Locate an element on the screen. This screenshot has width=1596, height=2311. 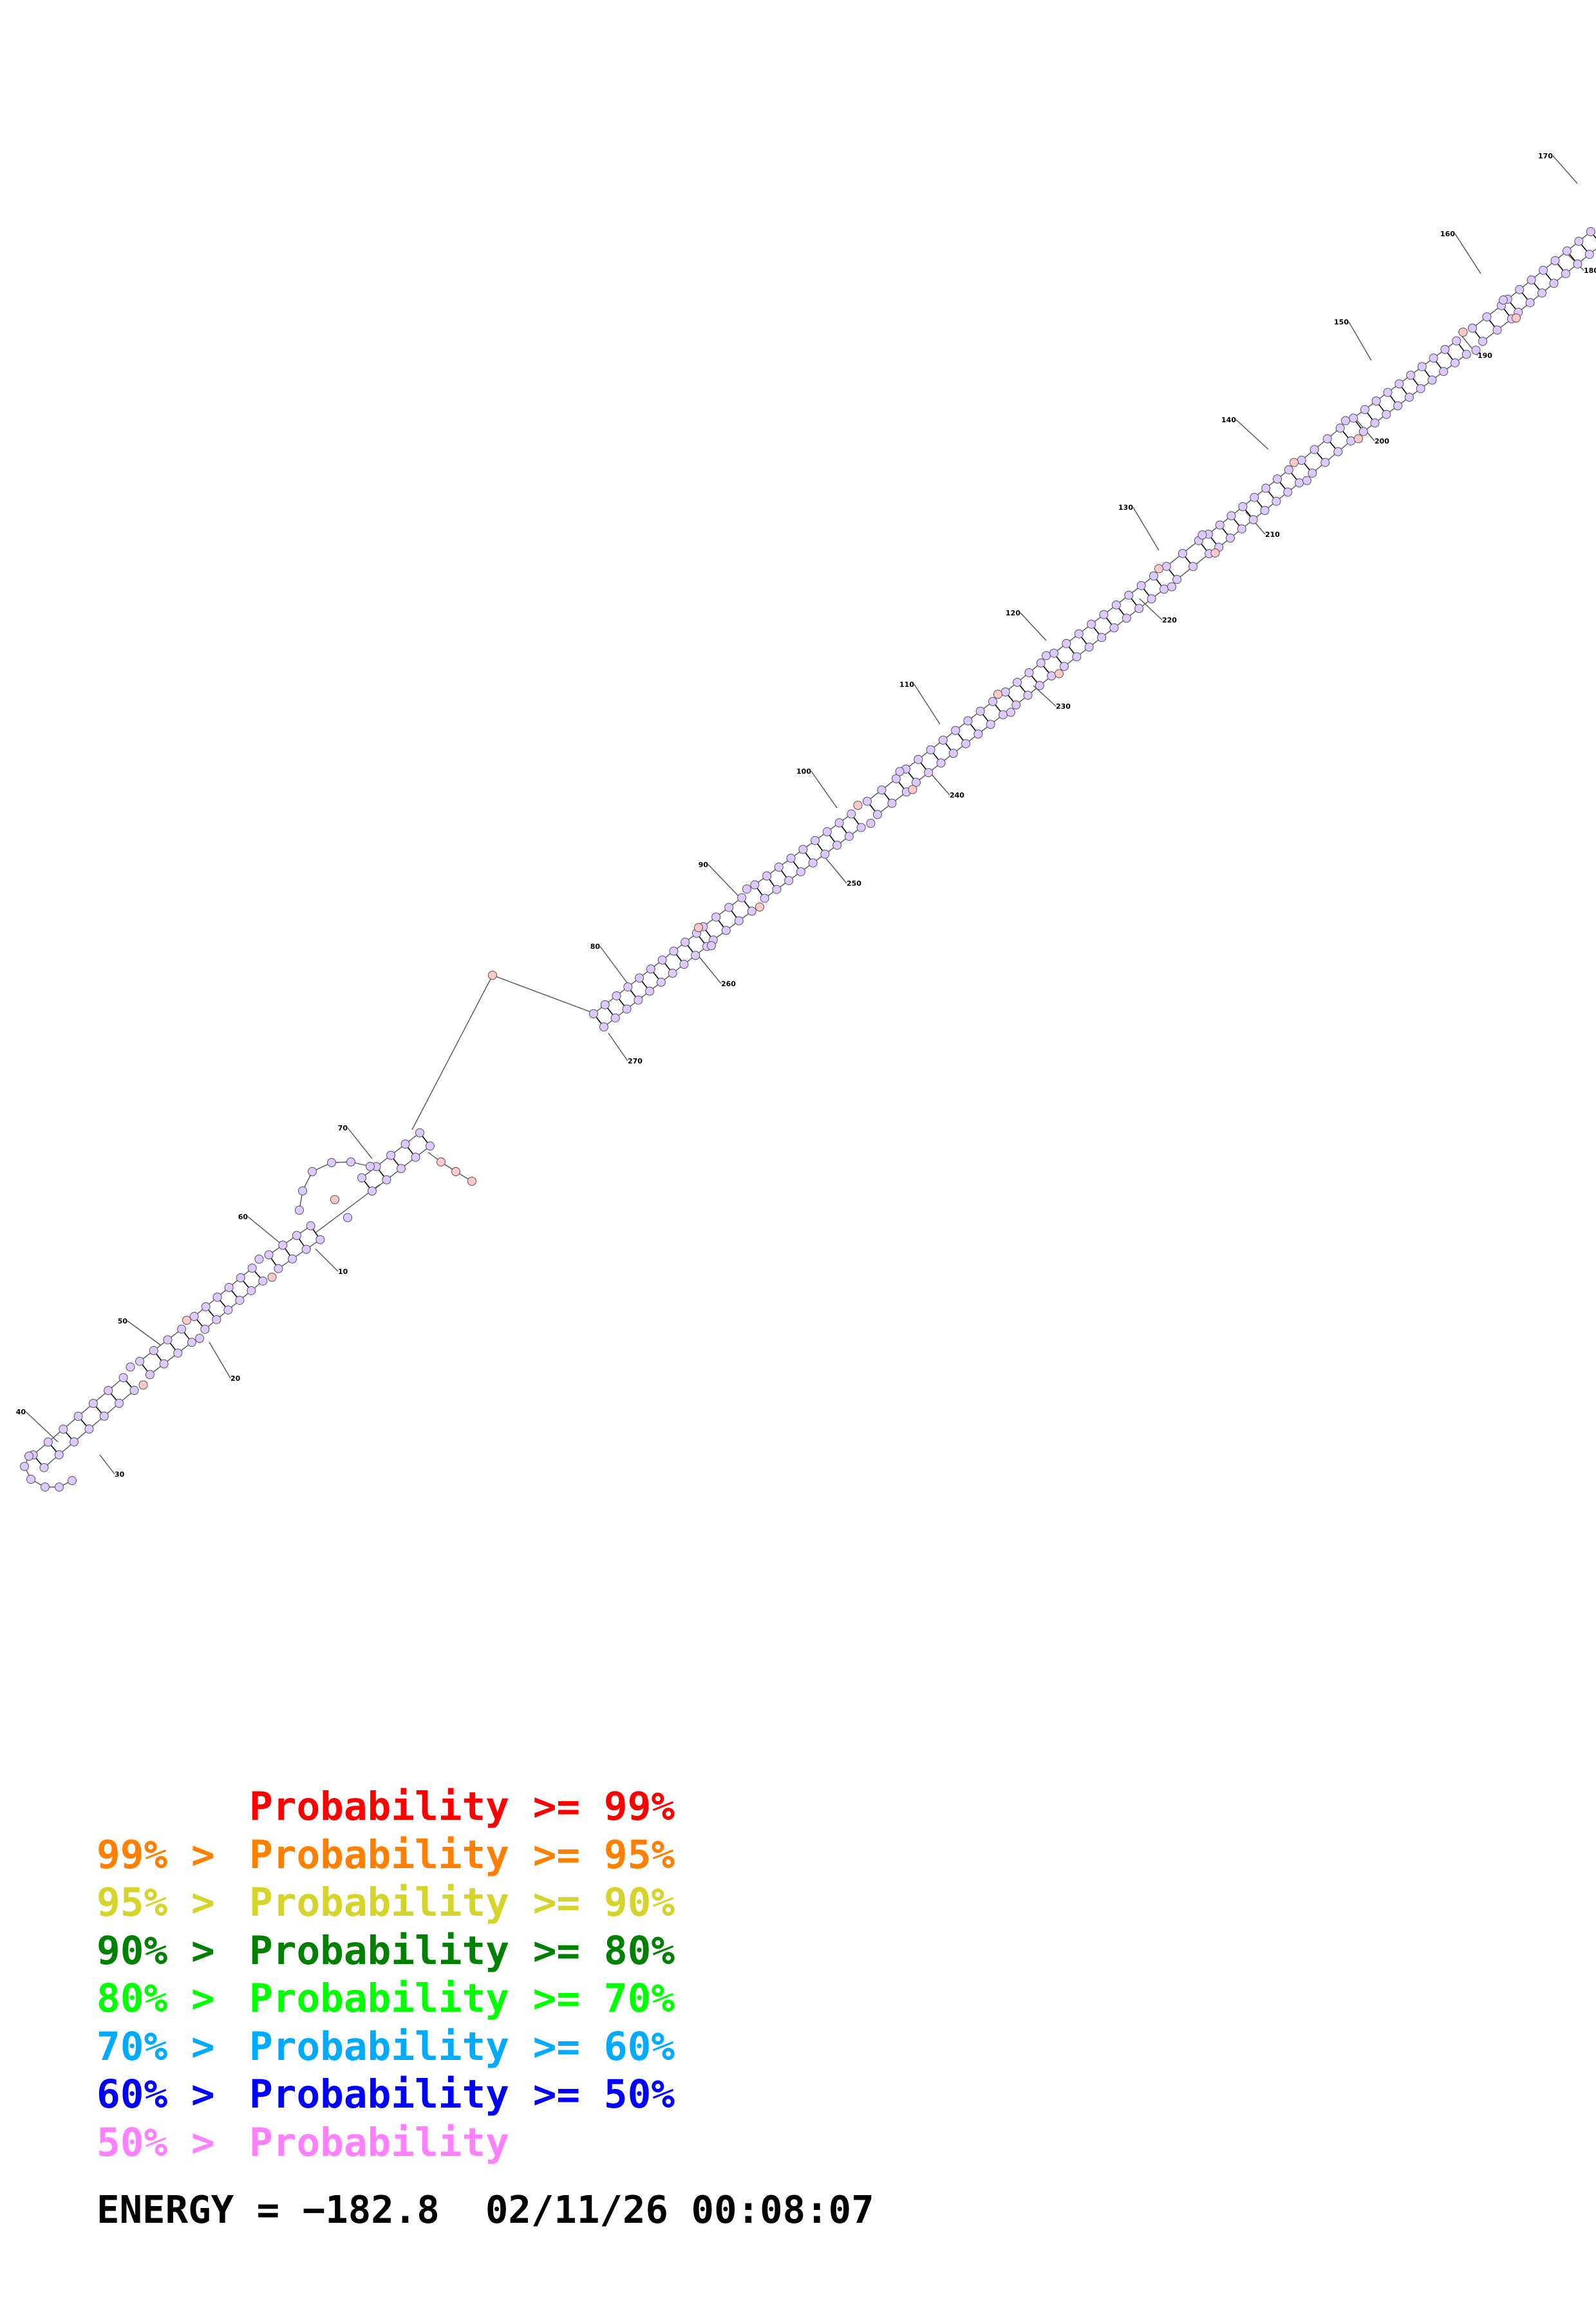
position-label: 270 is located at coordinates (635, 1061).